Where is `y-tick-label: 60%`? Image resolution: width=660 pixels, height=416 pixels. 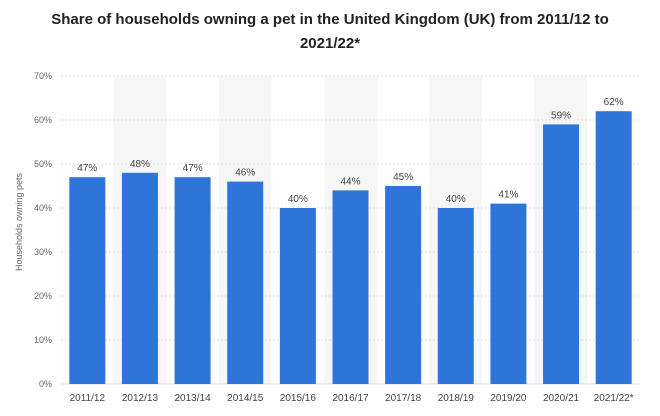 y-tick-label: 60% is located at coordinates (43, 120).